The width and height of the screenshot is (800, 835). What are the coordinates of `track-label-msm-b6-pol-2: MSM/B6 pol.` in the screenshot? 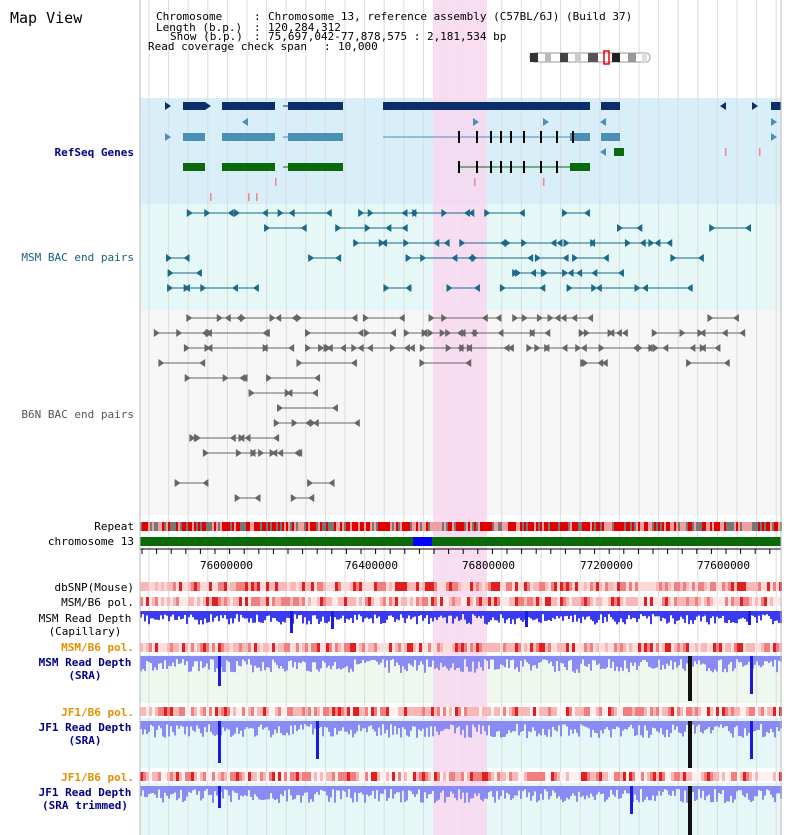 It's located at (97, 647).